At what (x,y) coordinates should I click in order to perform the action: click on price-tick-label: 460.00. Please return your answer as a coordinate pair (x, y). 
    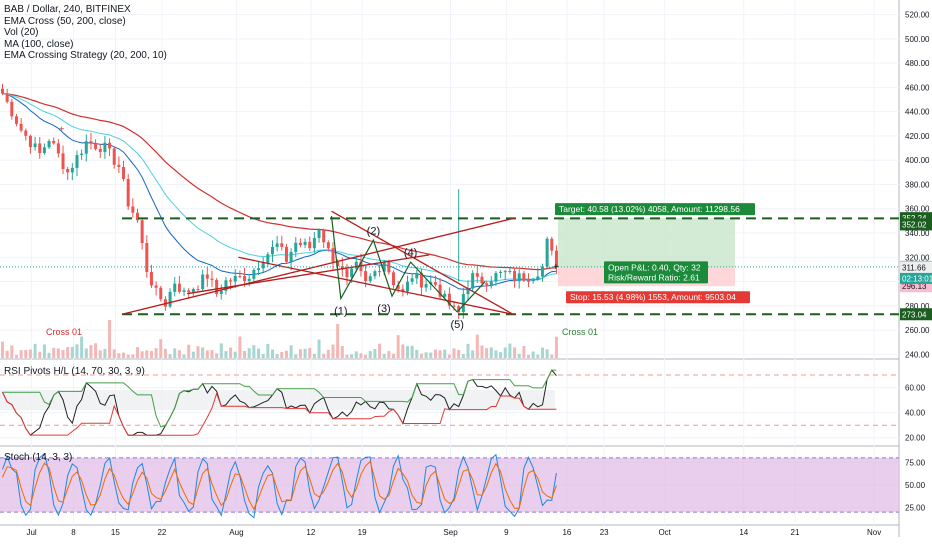
    Looking at the image, I should click on (917, 87).